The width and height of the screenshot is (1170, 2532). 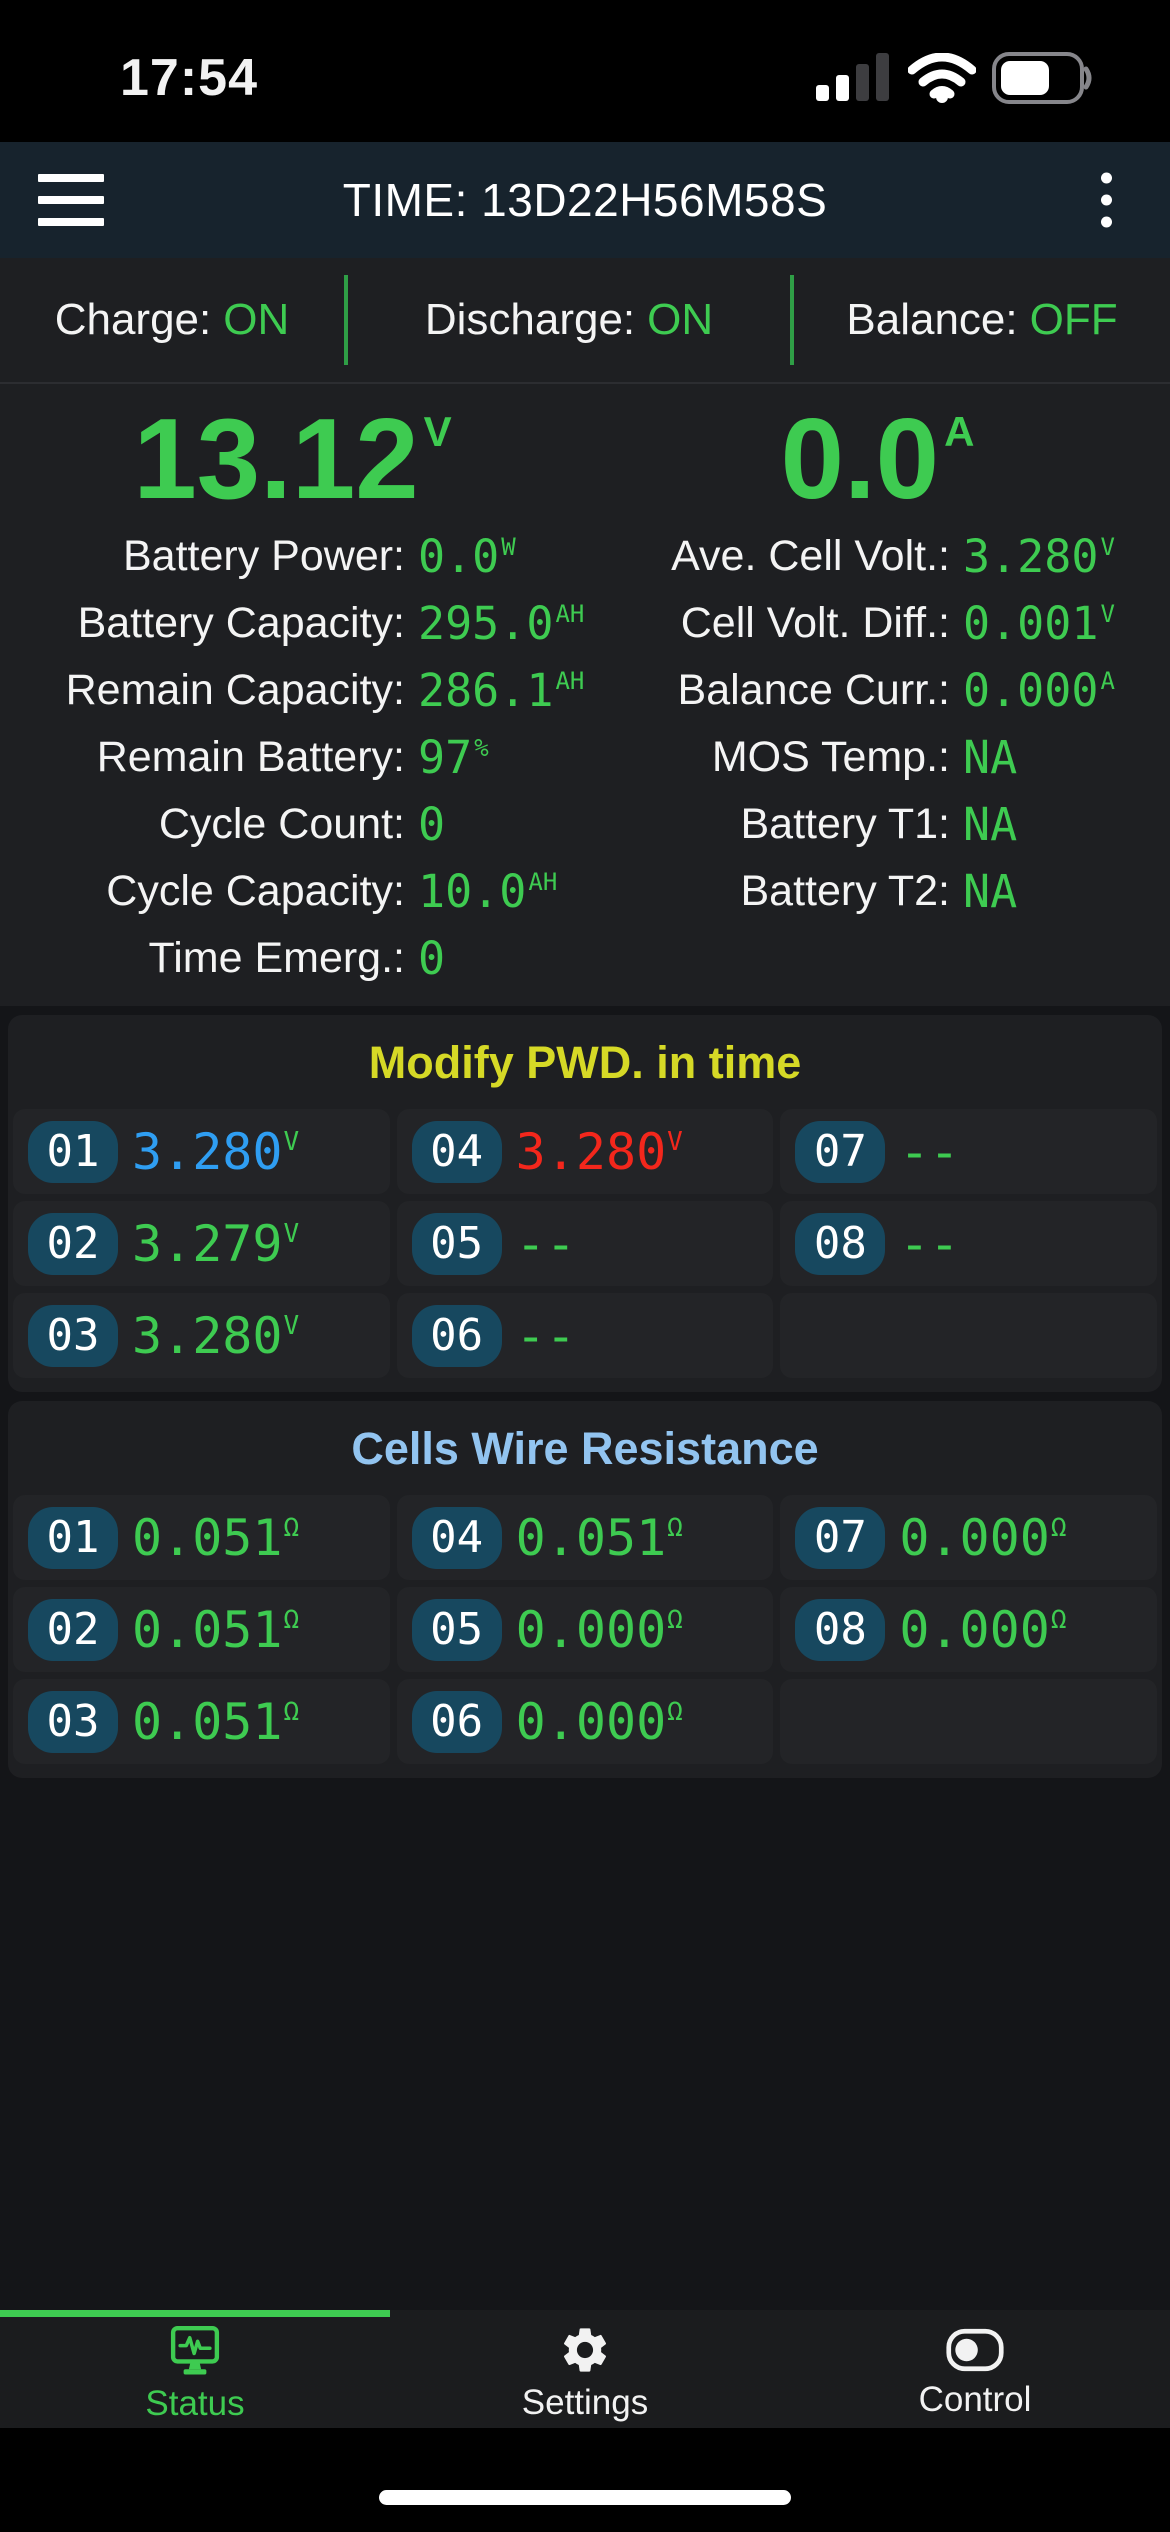 I want to click on current-unit: A, so click(x=959, y=431).